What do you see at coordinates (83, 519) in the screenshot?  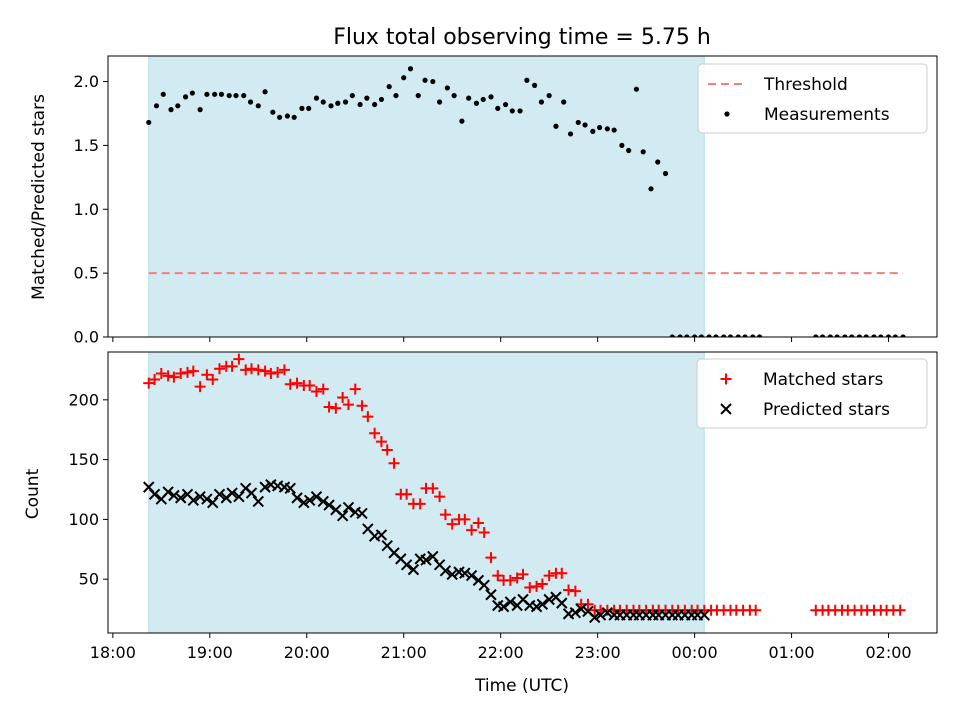 I see `bottom-y-tick-label: 100` at bounding box center [83, 519].